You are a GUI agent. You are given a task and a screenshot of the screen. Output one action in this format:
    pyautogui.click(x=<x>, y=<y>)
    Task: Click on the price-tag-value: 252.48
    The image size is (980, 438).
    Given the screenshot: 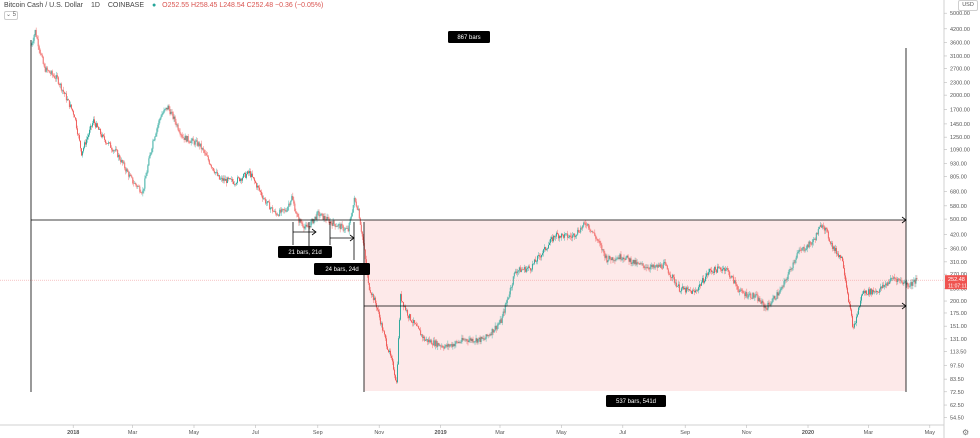 What is the action you would take?
    pyautogui.click(x=956, y=280)
    